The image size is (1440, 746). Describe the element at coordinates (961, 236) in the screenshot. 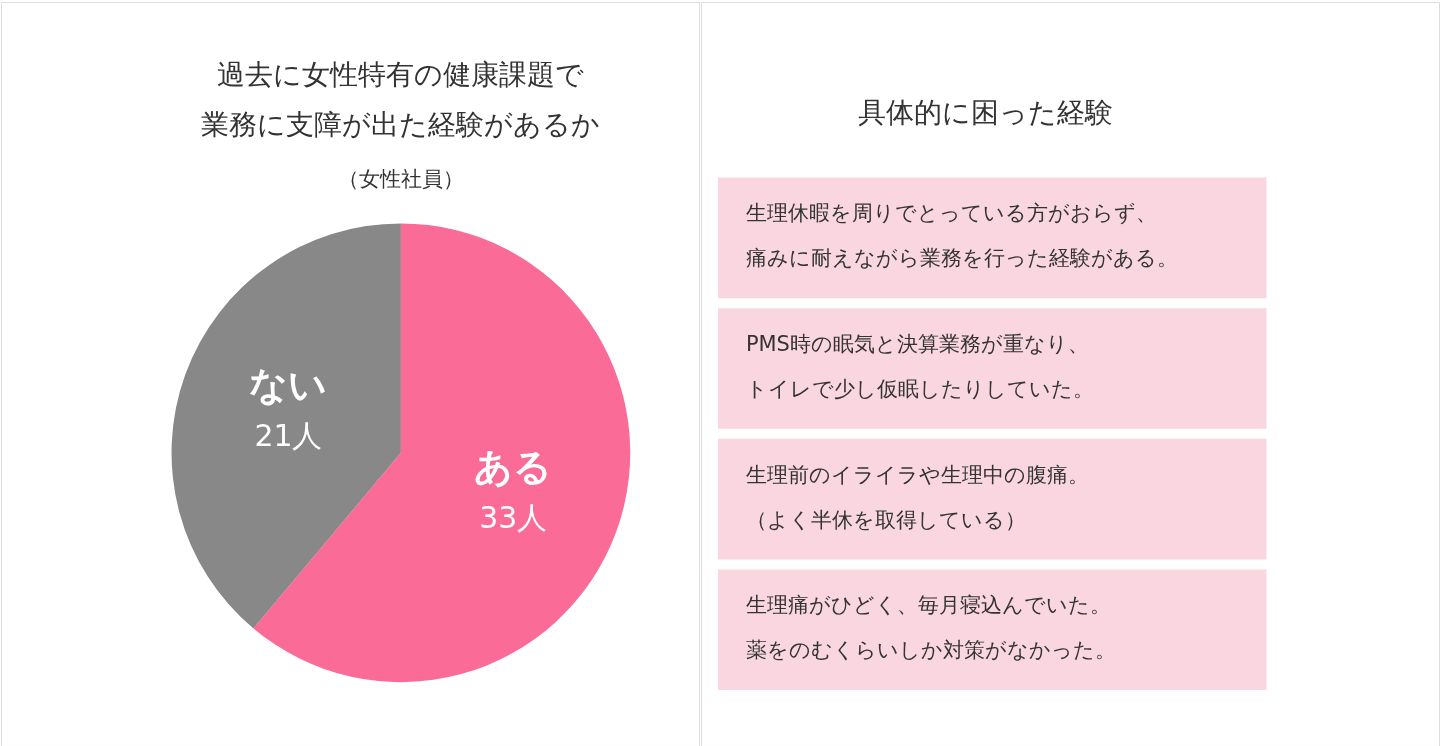

I see `text: 生理休暇を周りでとっている方がおらず、痛みに耐えながら業務を行った経験がある。` at that location.